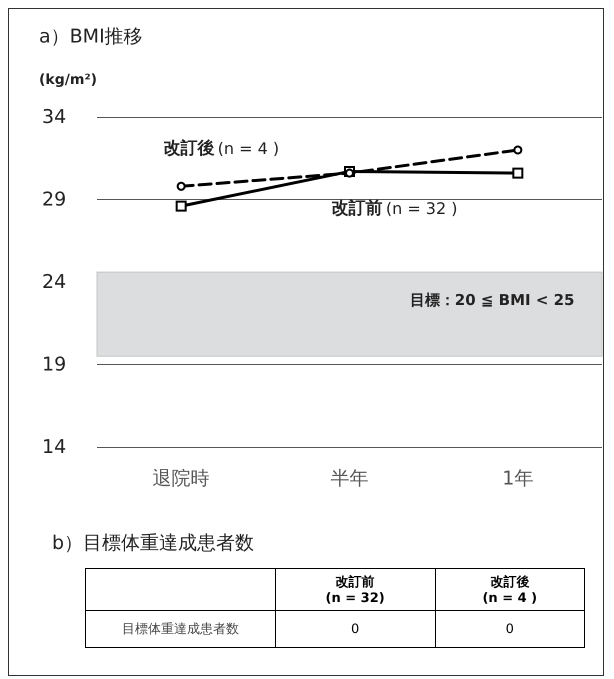 The image size is (614, 679). Describe the element at coordinates (181, 629) in the screenshot. I see `text: 目標体重達成患者数` at that location.